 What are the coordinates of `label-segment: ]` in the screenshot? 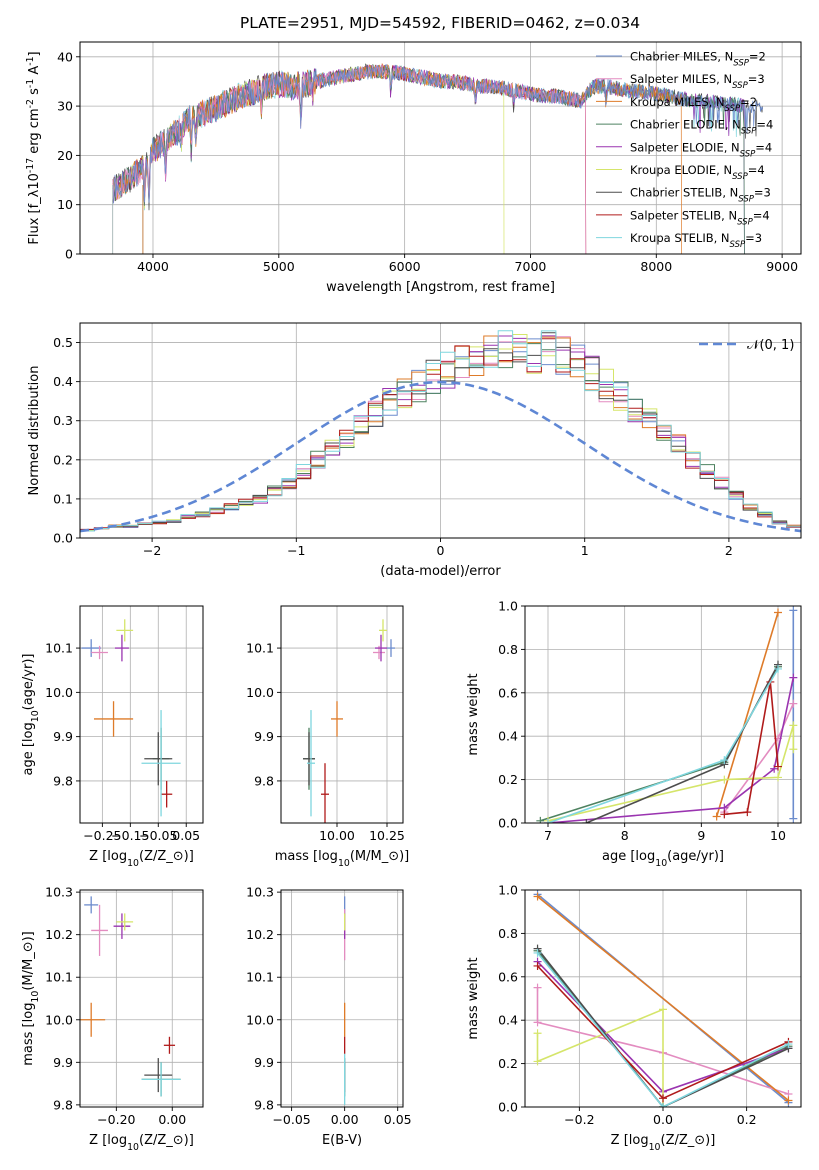 It's located at (34, 53).